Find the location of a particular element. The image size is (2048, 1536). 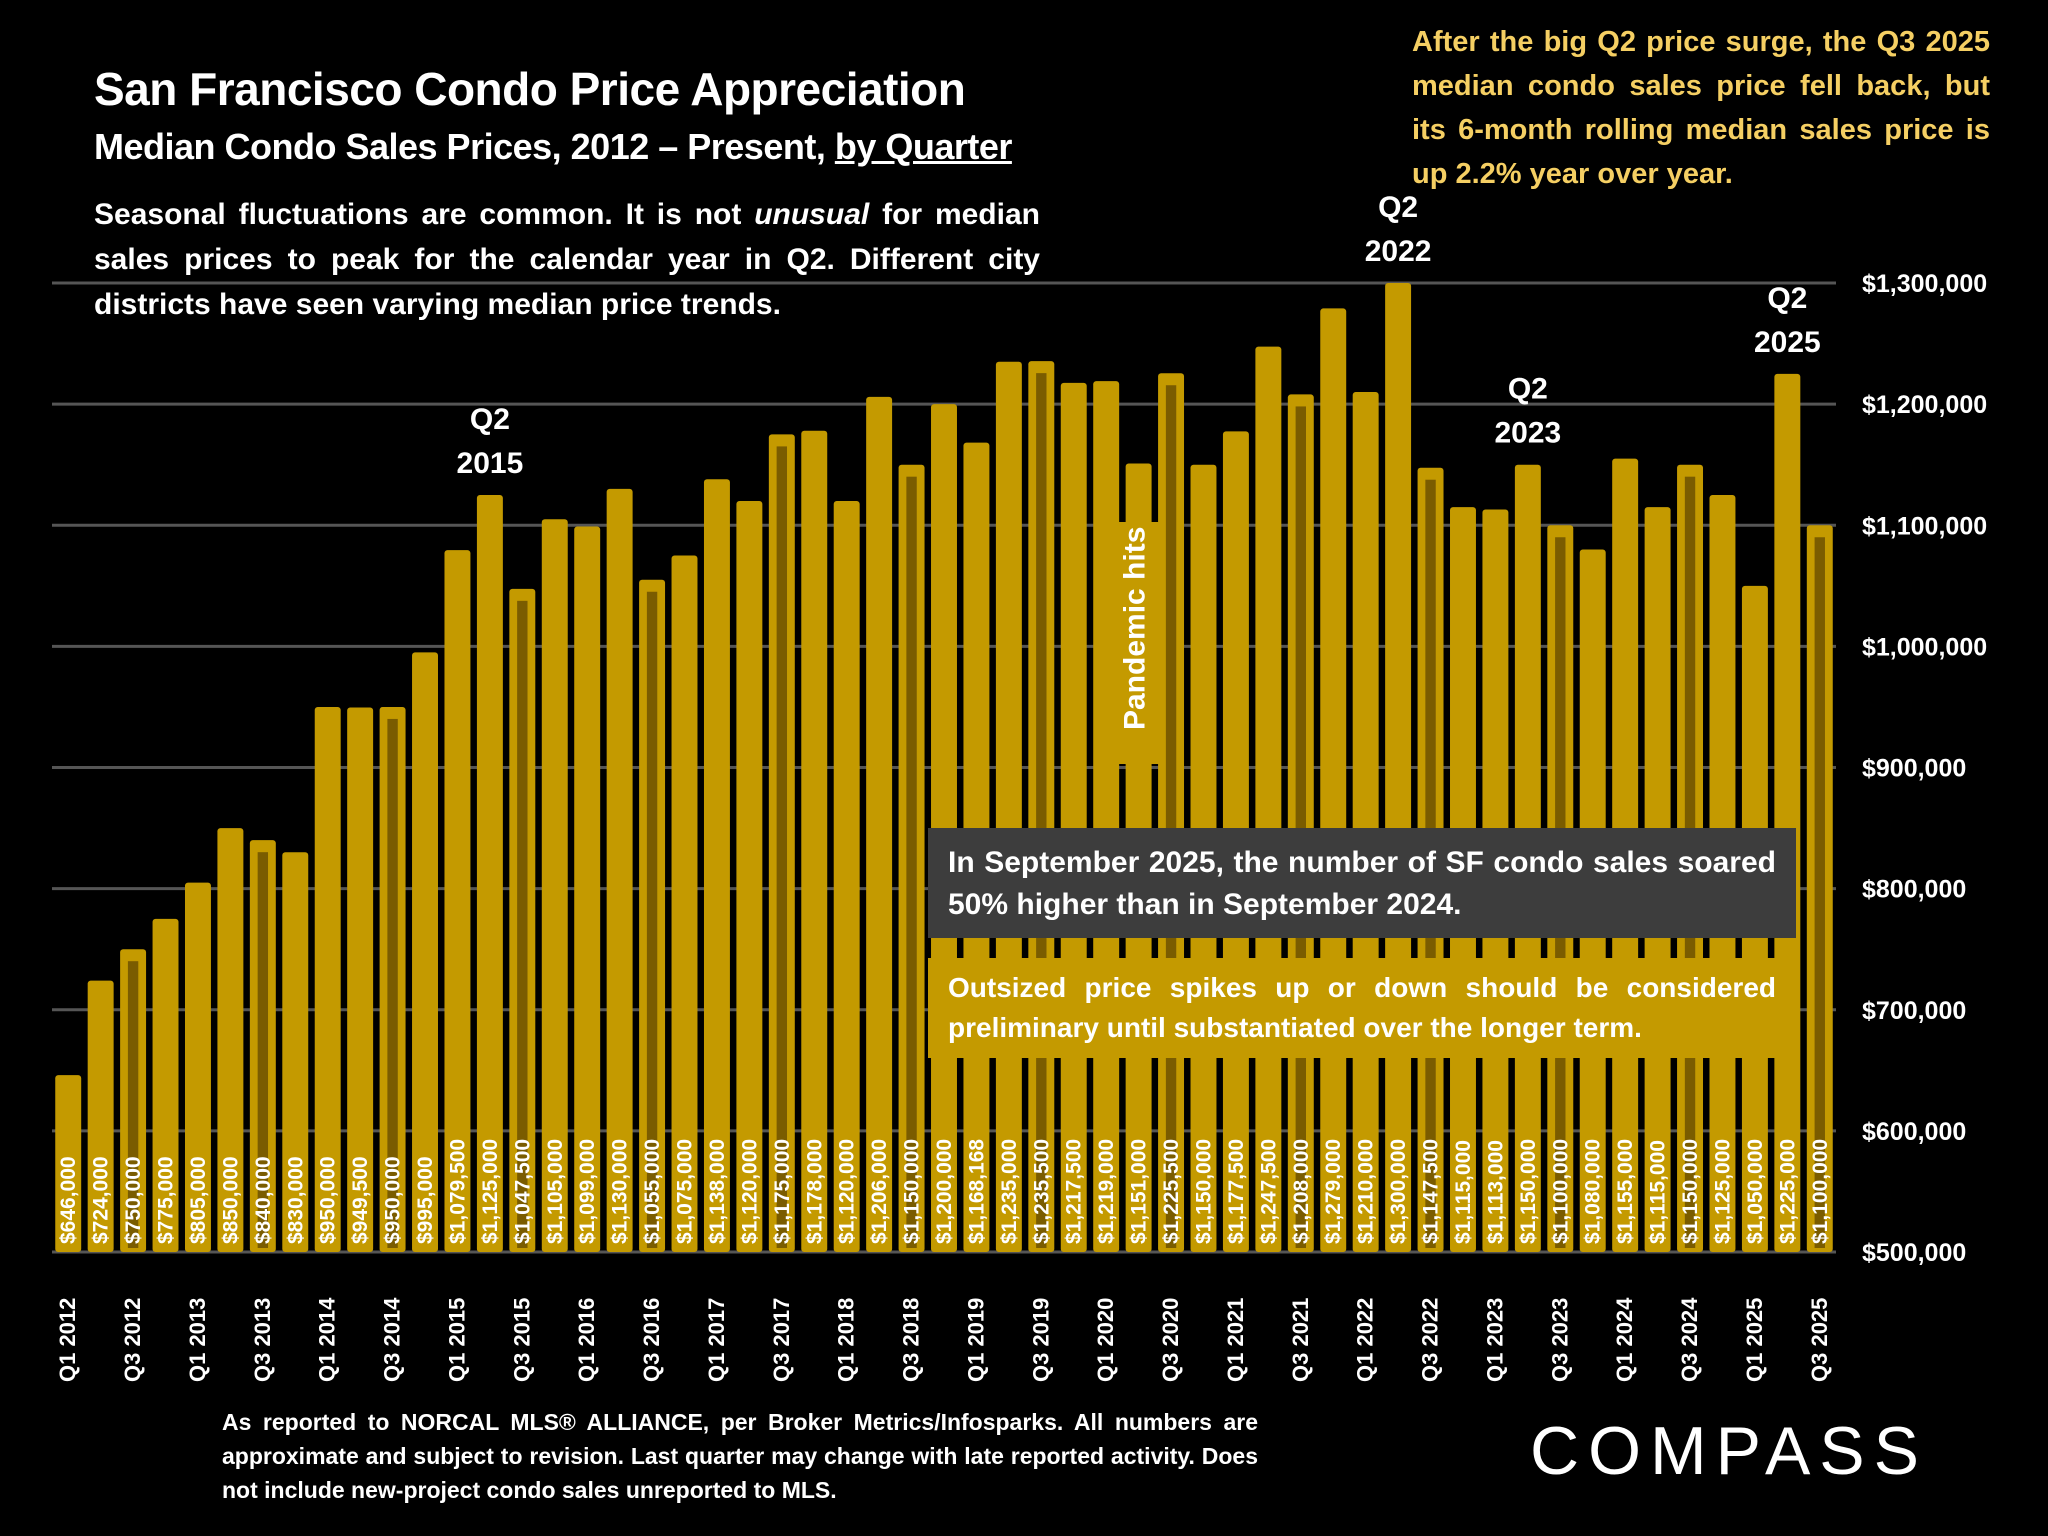

x-tick-label: Q3 2020 is located at coordinates (1170, 1340).